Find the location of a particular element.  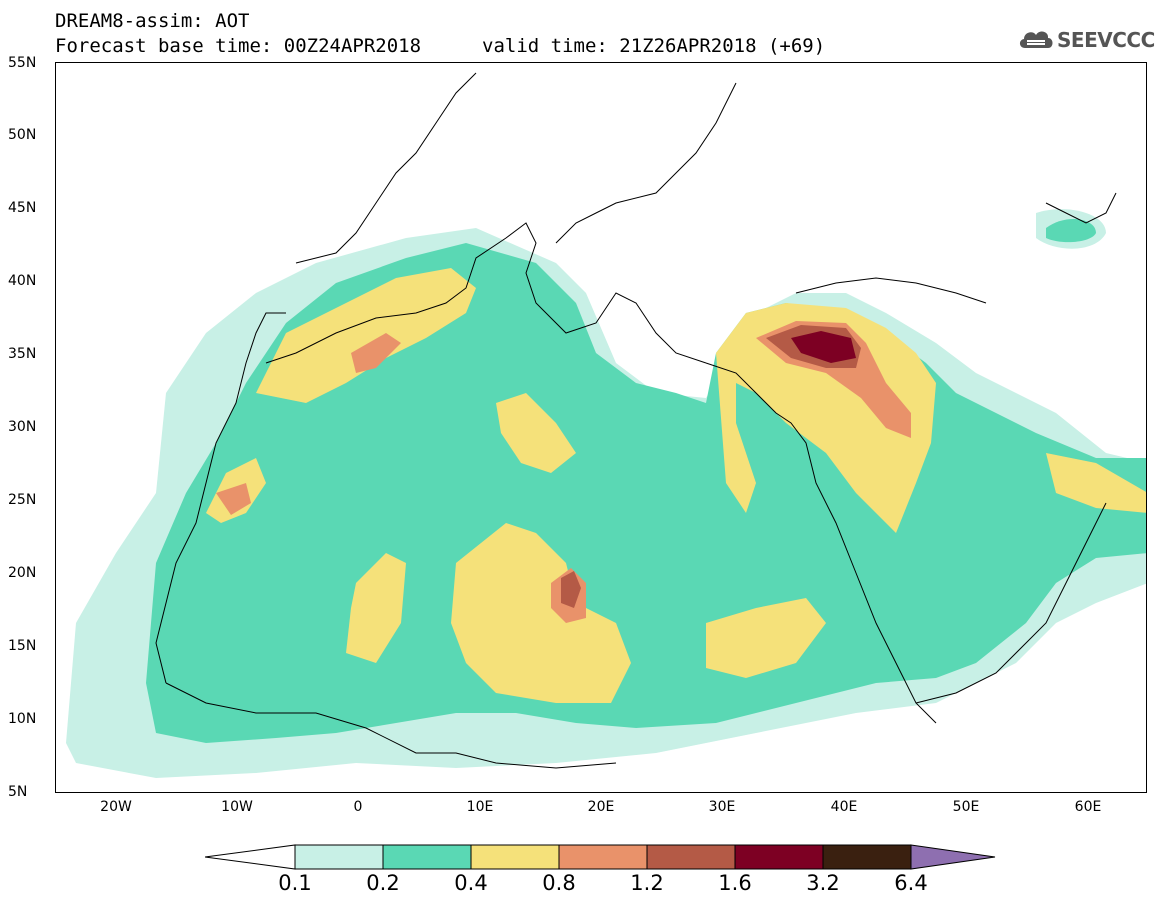

aot-contour-0.4a is located at coordinates (366, 335).